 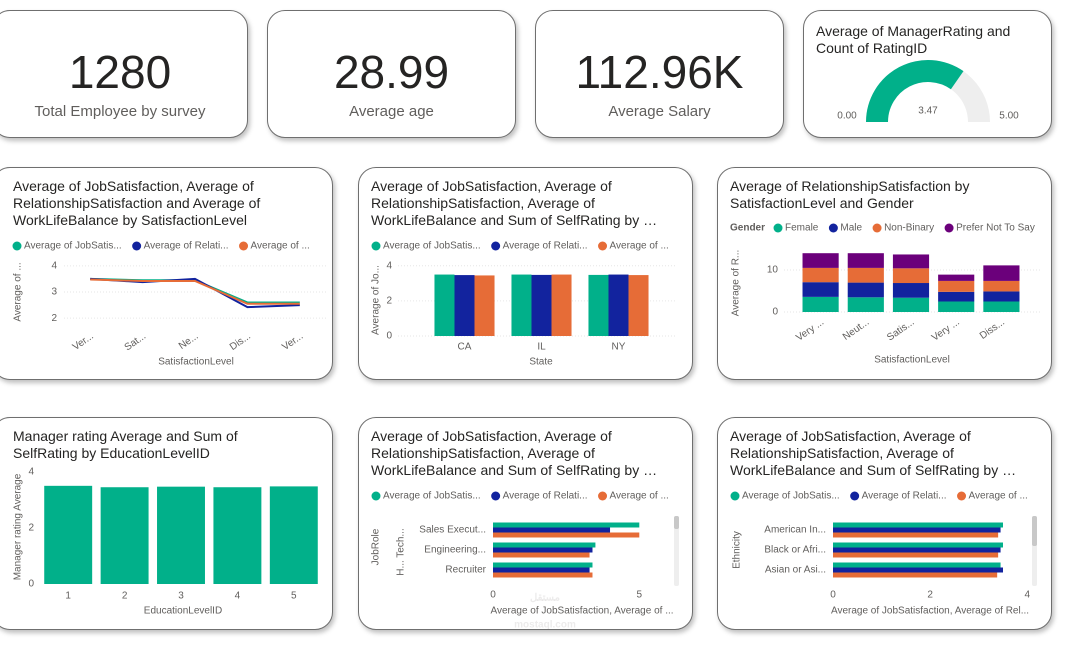 What do you see at coordinates (541, 347) in the screenshot?
I see `x-tick-label: IL` at bounding box center [541, 347].